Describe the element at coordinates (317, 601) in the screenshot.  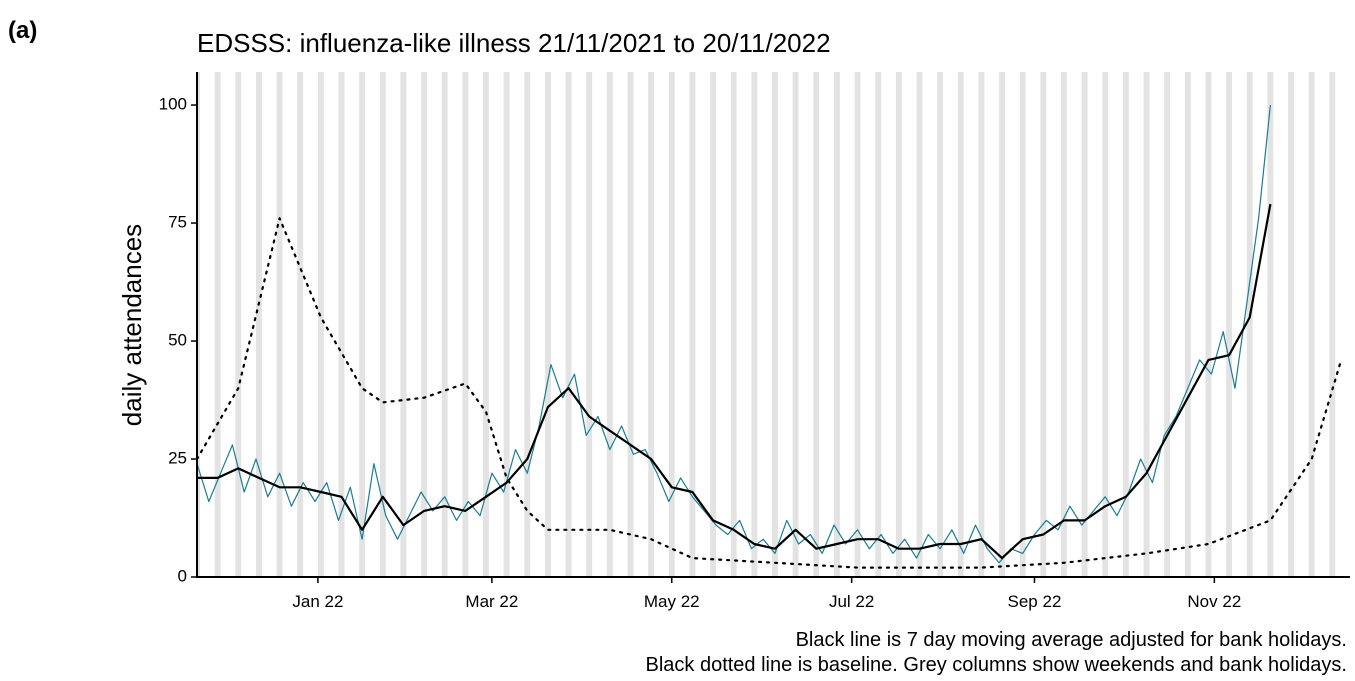
I see `x-tick-label: Jan 22` at that location.